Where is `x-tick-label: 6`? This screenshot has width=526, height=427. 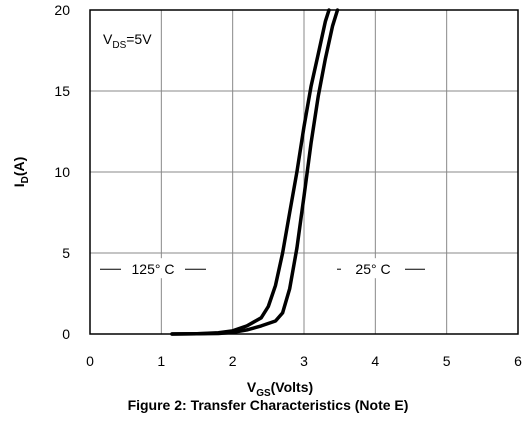
x-tick-label: 6 is located at coordinates (518, 361).